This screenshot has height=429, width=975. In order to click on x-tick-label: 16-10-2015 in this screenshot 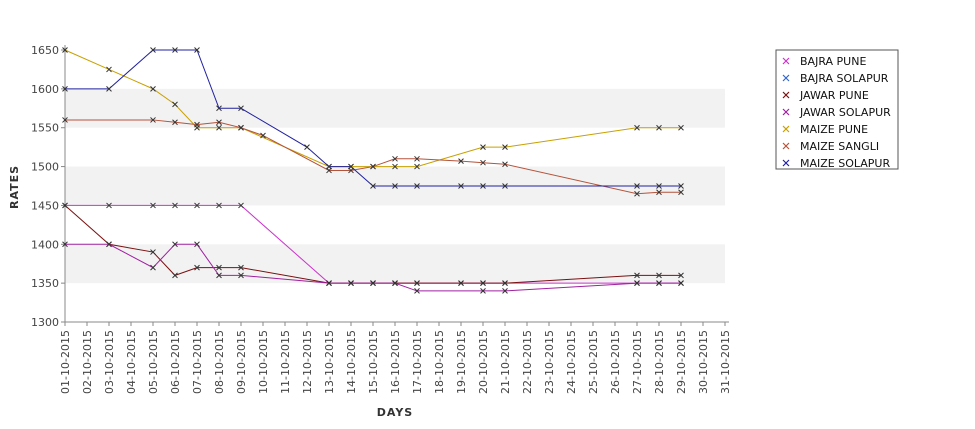, I will do `click(395, 362)`.